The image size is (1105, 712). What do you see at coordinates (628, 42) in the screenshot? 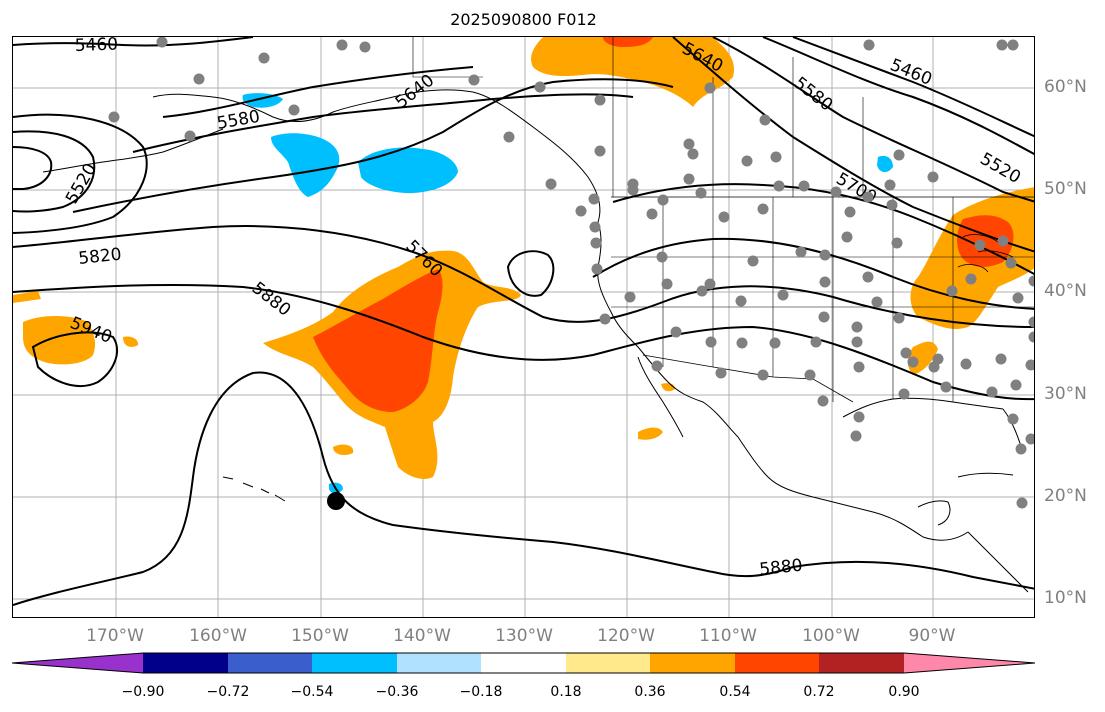
I see `canada-red-core` at bounding box center [628, 42].